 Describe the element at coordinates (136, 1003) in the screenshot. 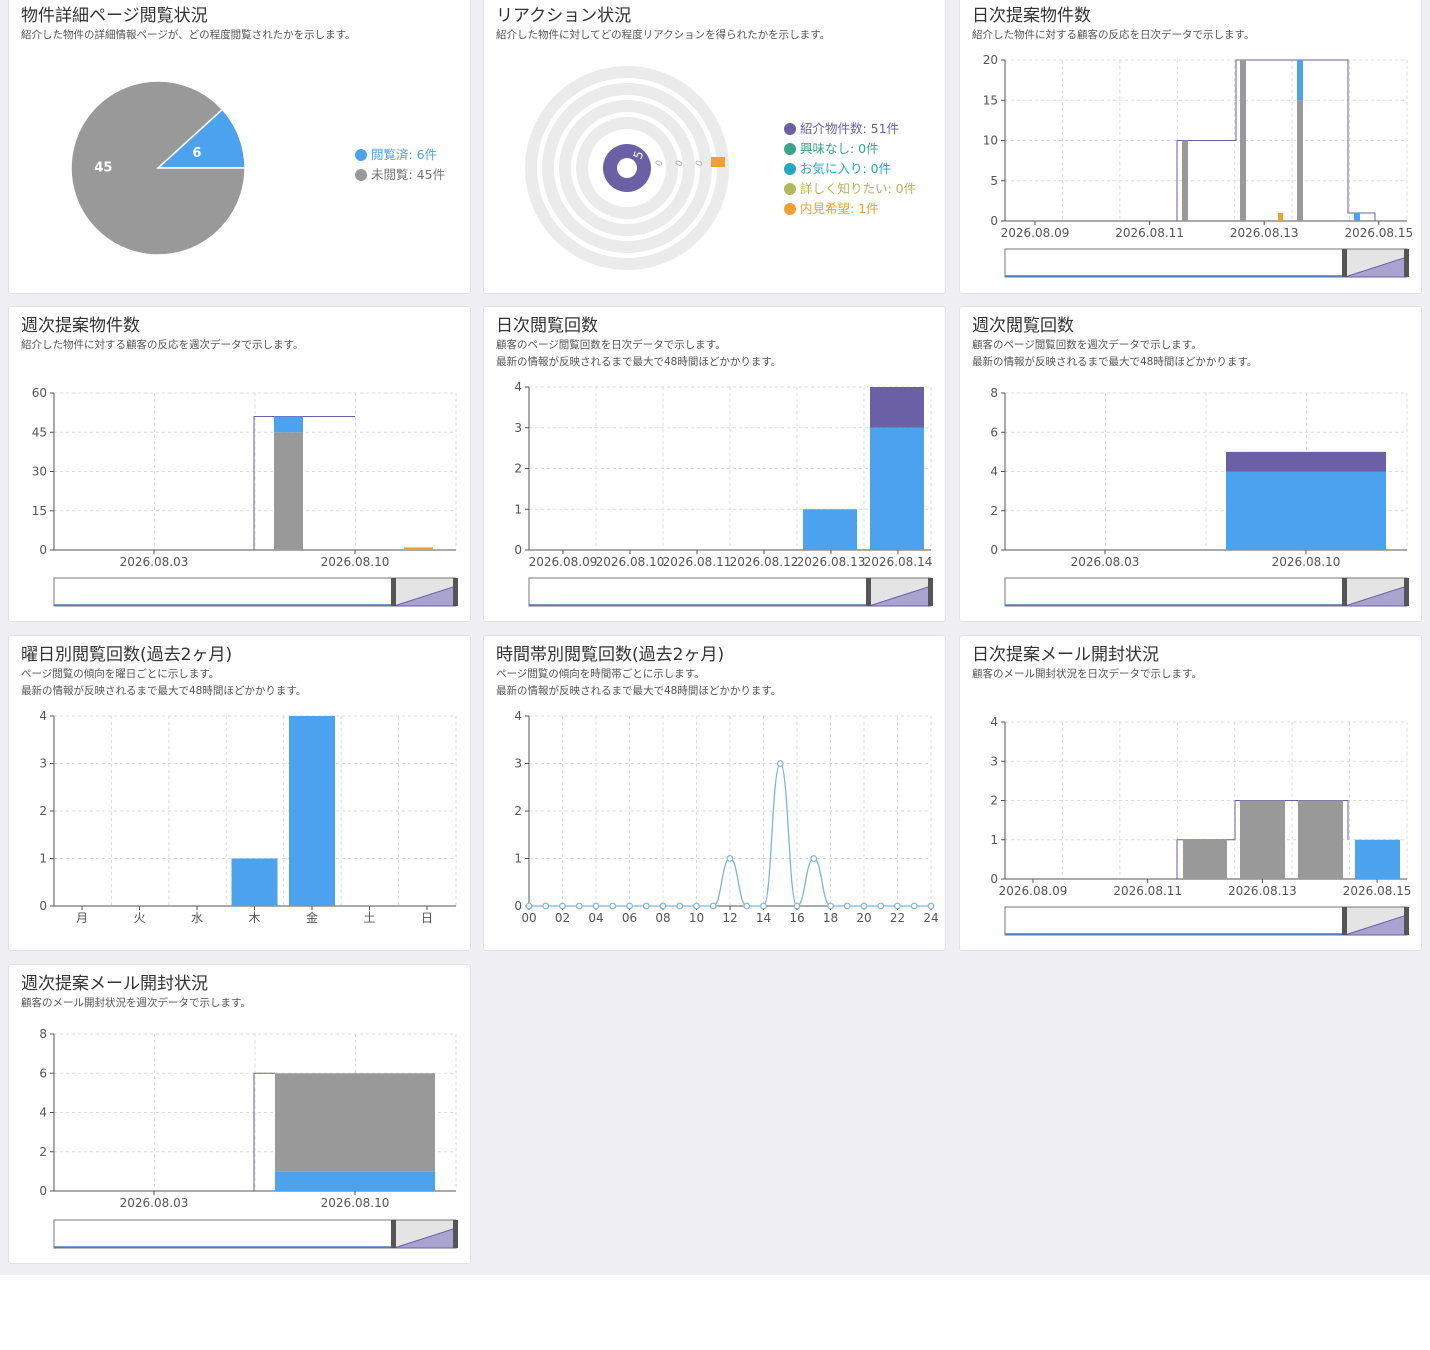

I see `card-description: 顧客のメール開封状況を週次データで示します。` at that location.